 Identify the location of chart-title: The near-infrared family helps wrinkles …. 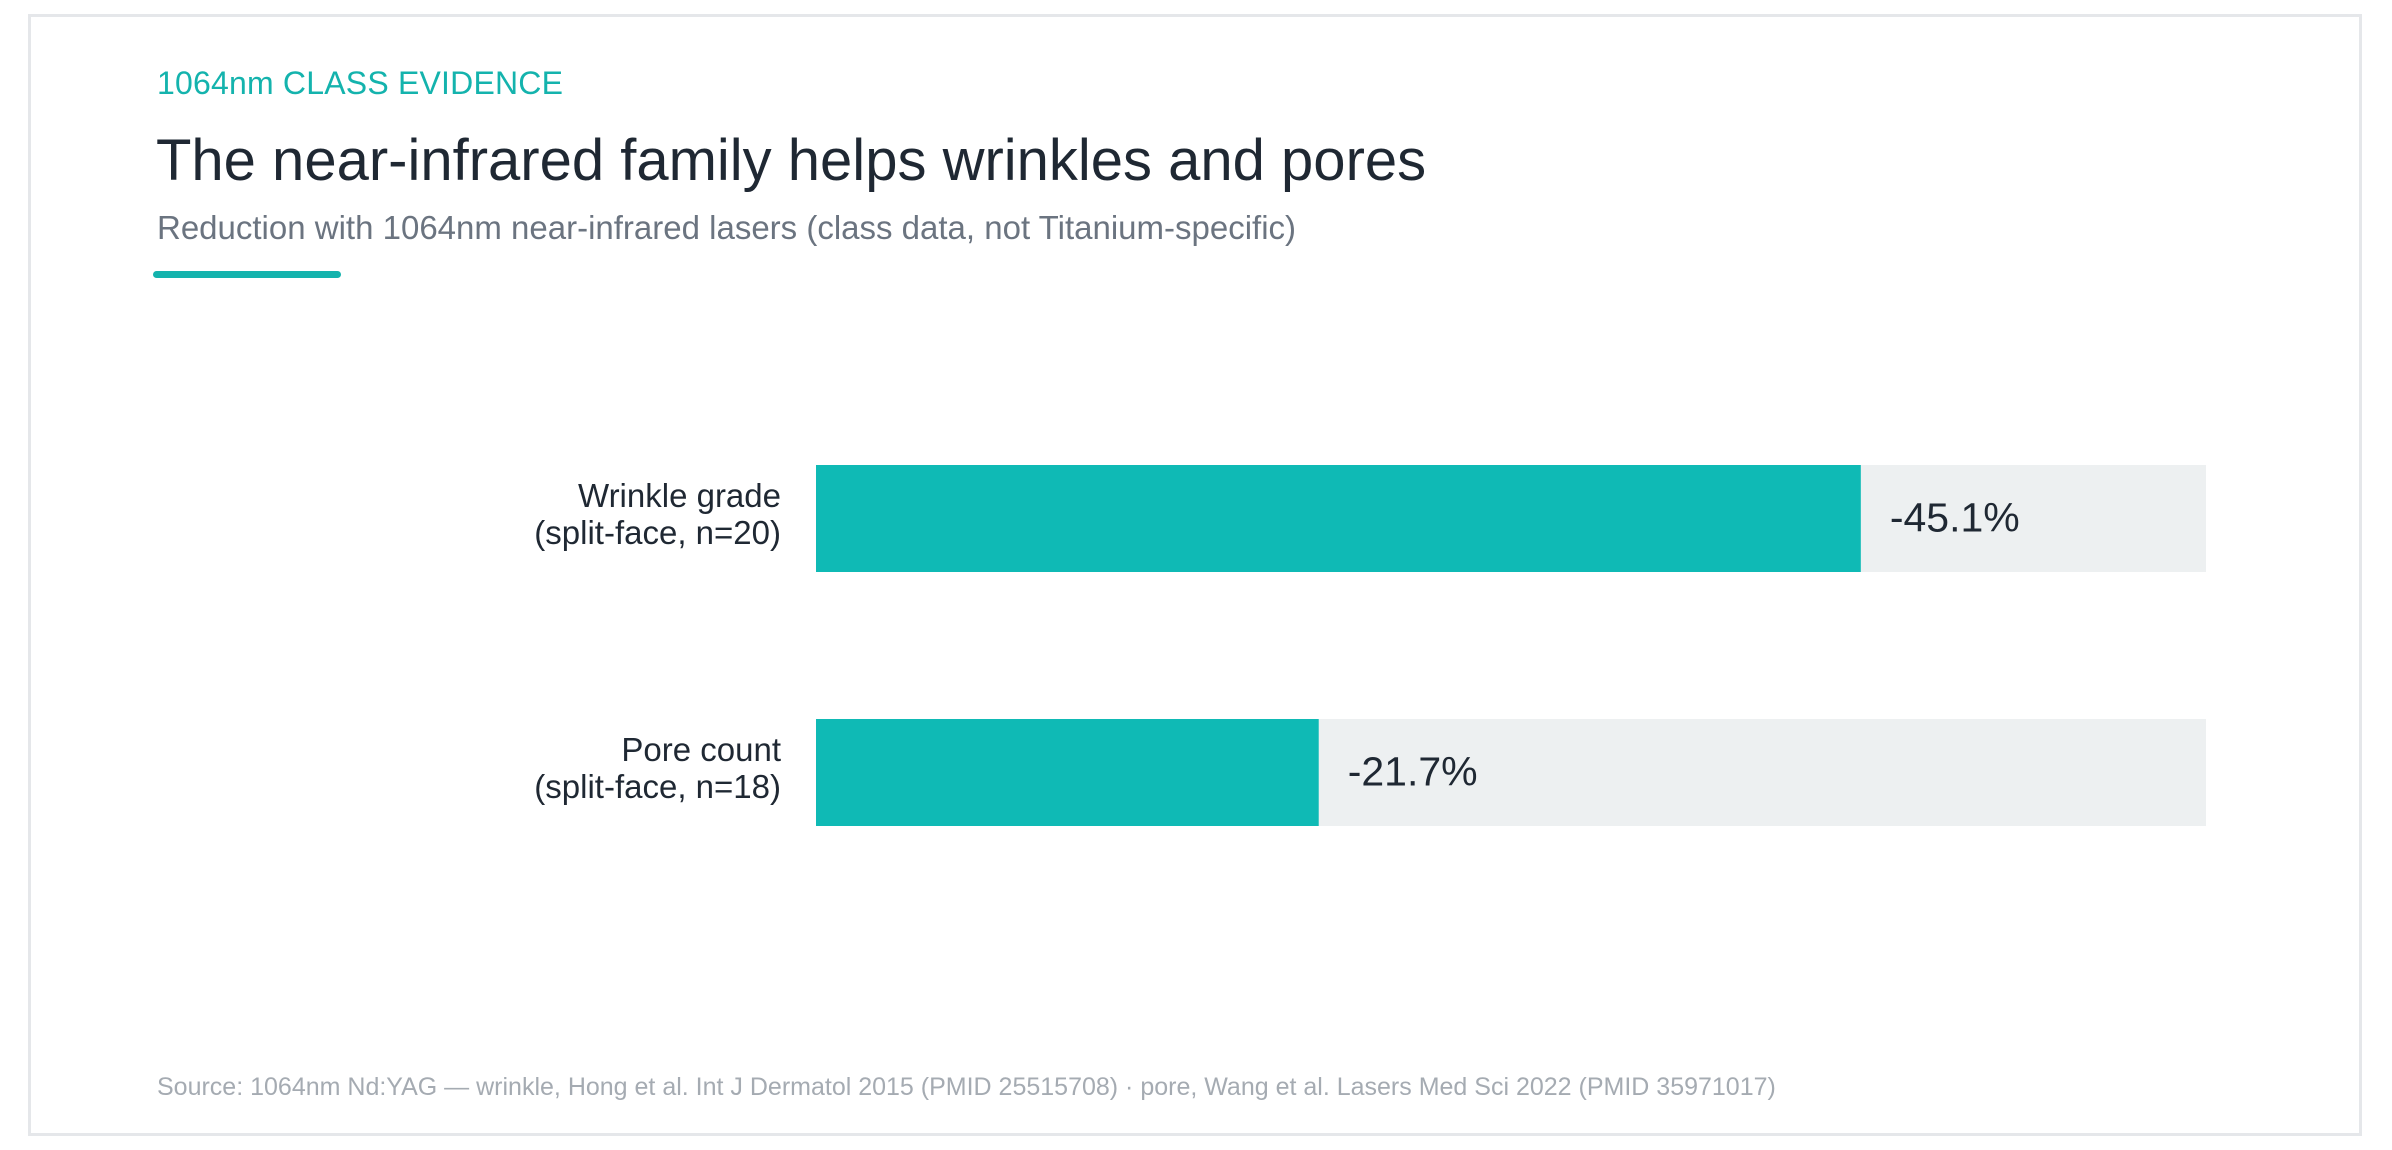
(791, 160).